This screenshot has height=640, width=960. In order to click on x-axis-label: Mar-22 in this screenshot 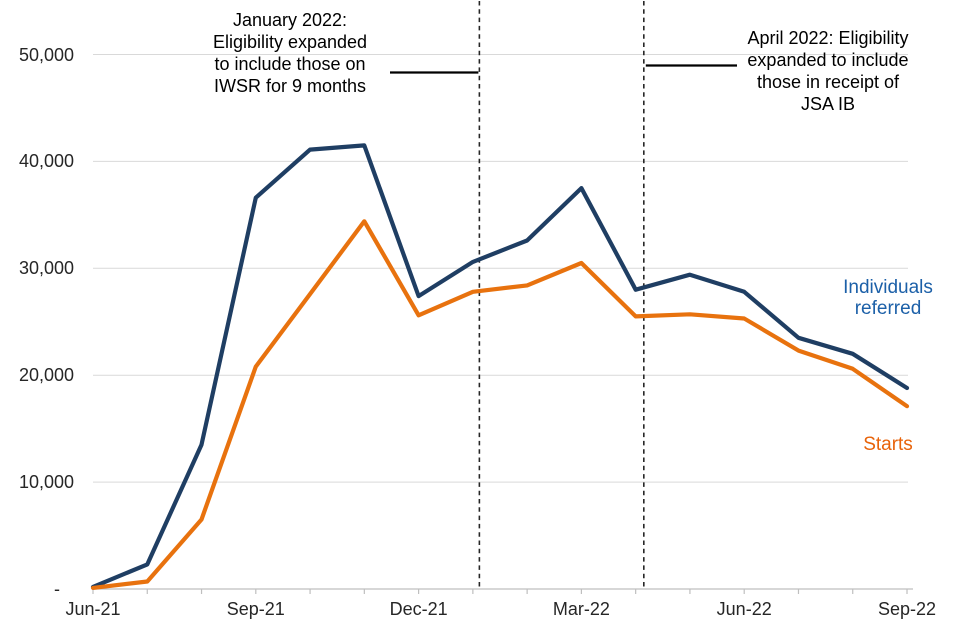, I will do `click(581, 609)`.